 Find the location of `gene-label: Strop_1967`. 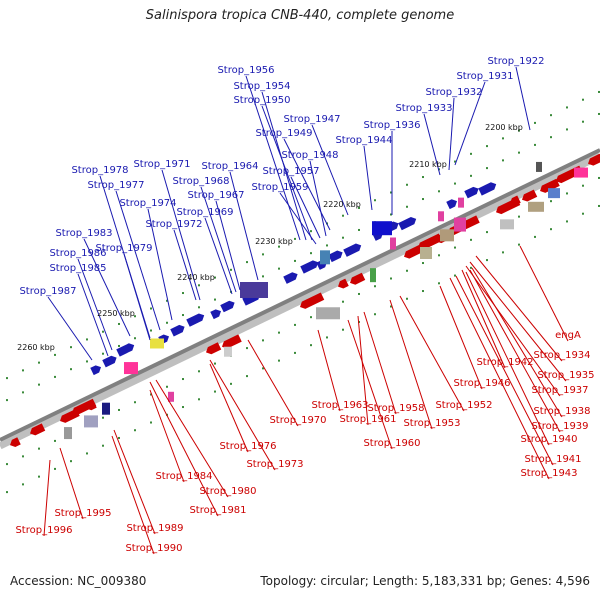

gene-label: Strop_1967 is located at coordinates (215, 195).